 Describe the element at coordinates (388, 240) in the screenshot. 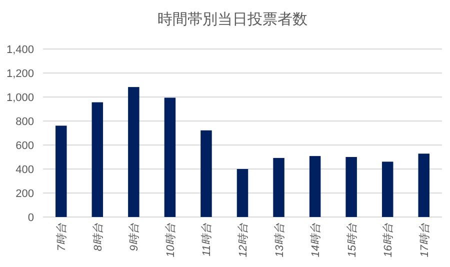

I see `x-tick-label: 16時台` at that location.